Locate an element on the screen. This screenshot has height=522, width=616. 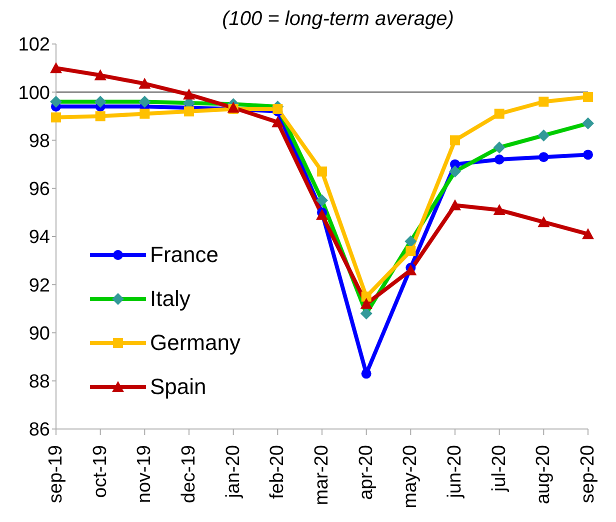
x-tick-label: apr-20 is located at coordinates (366, 472).